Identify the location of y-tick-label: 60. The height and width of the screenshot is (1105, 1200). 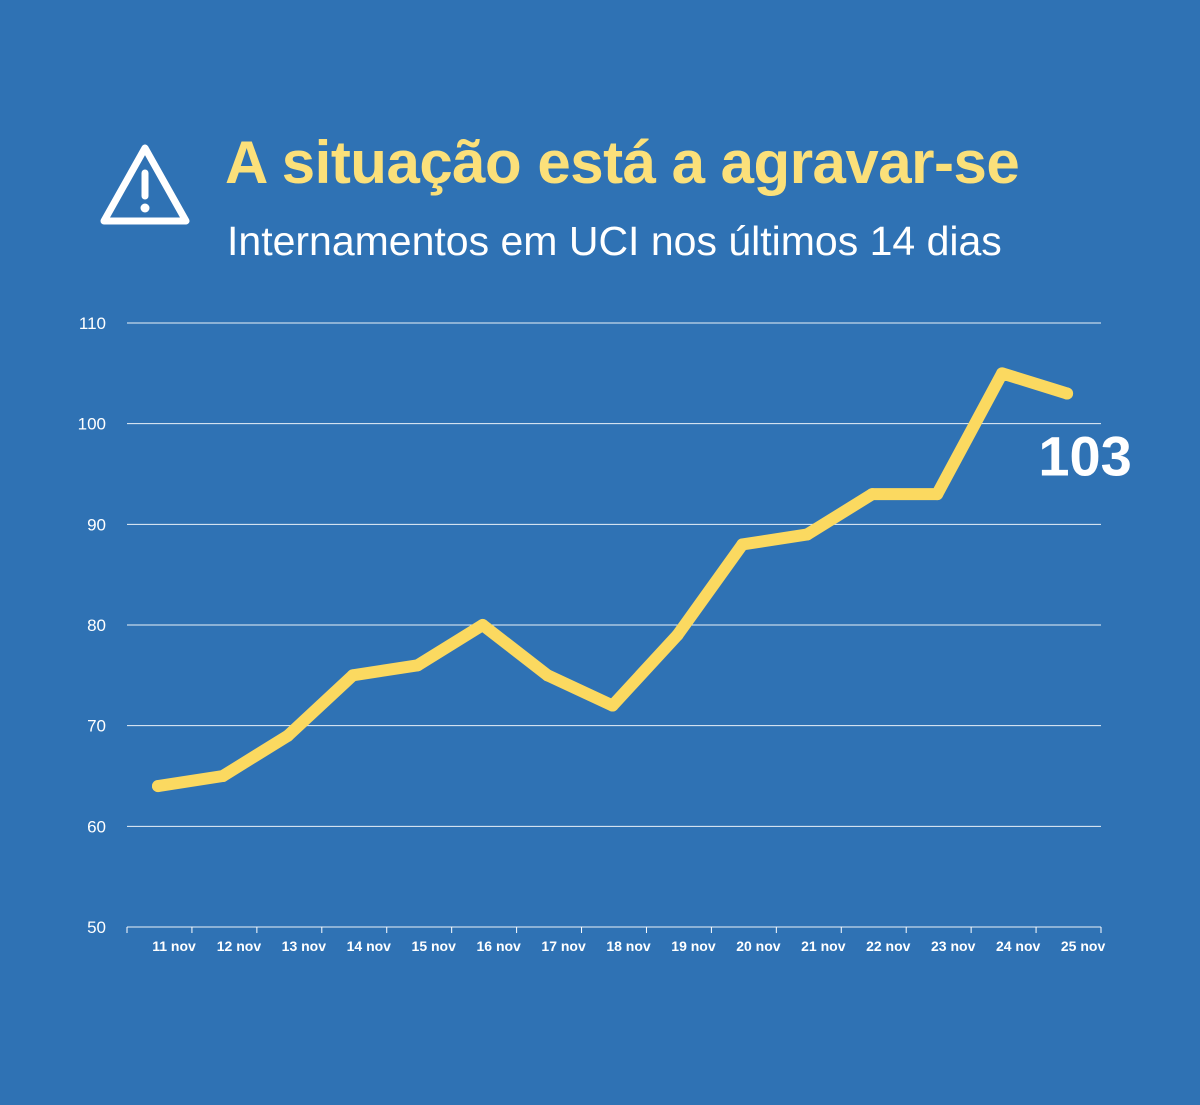
(96, 826).